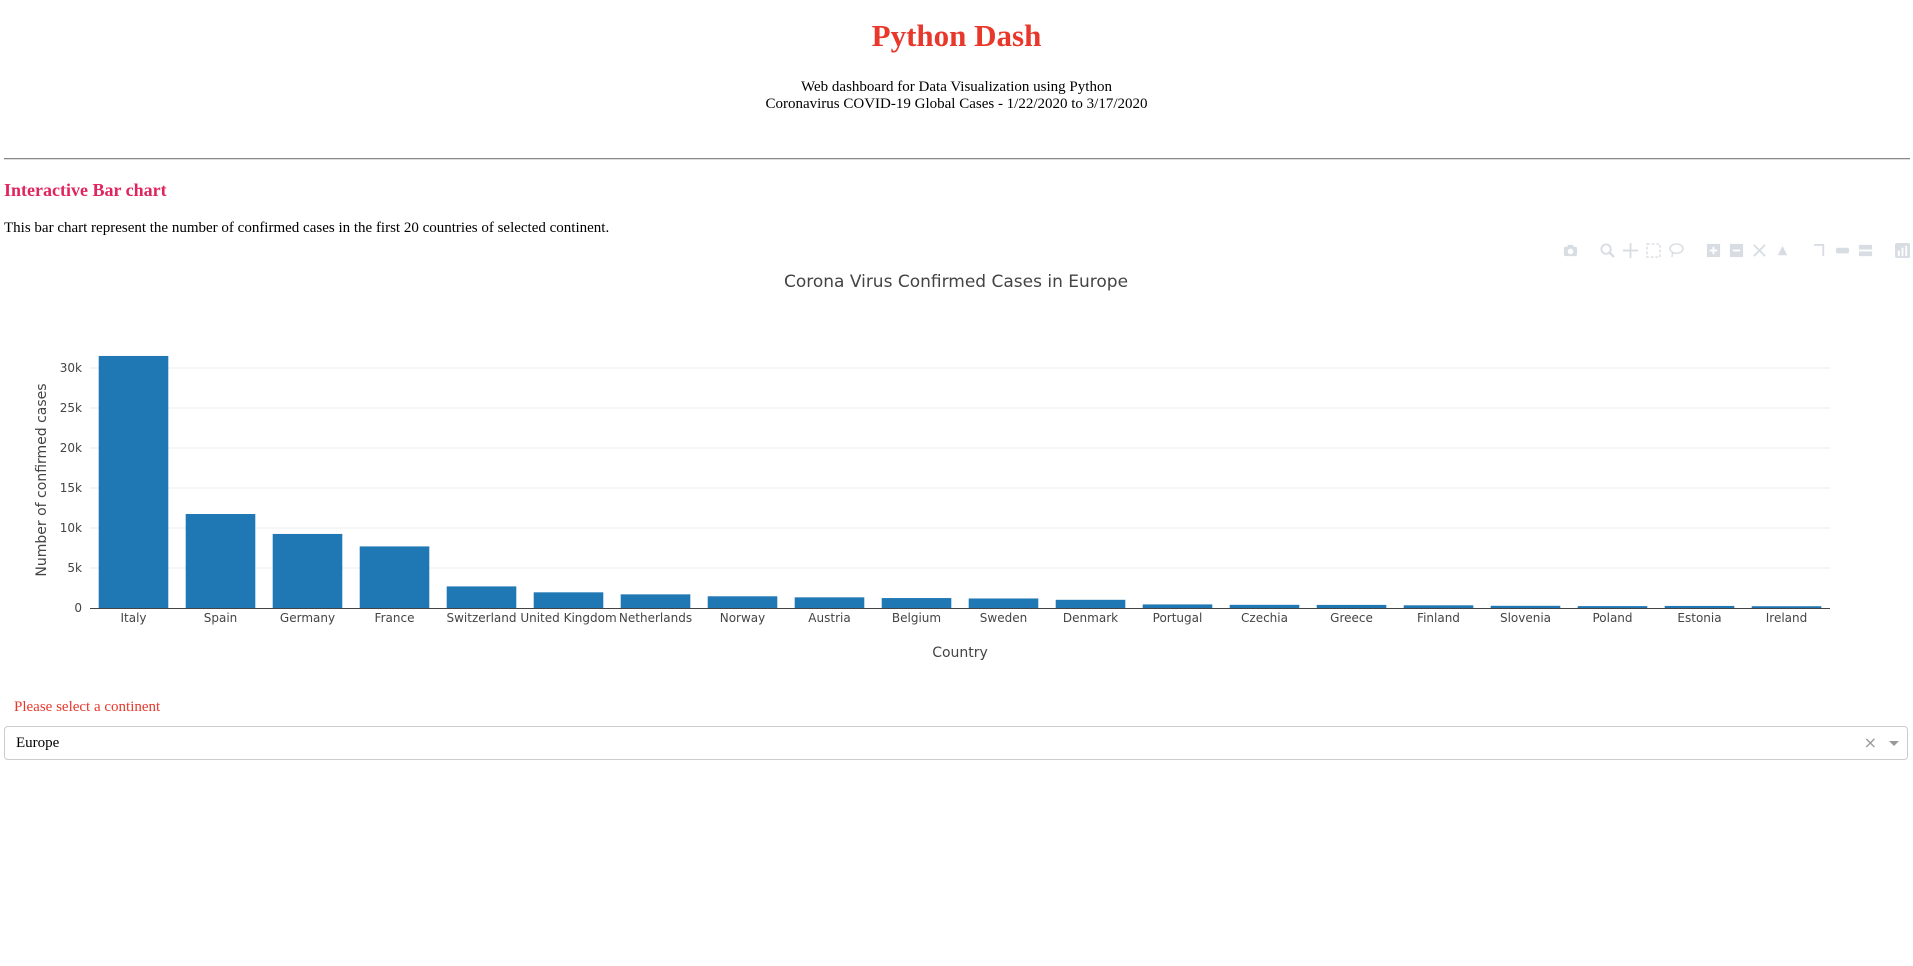  I want to click on section-heading: Interactive Bar chart, so click(85, 190).